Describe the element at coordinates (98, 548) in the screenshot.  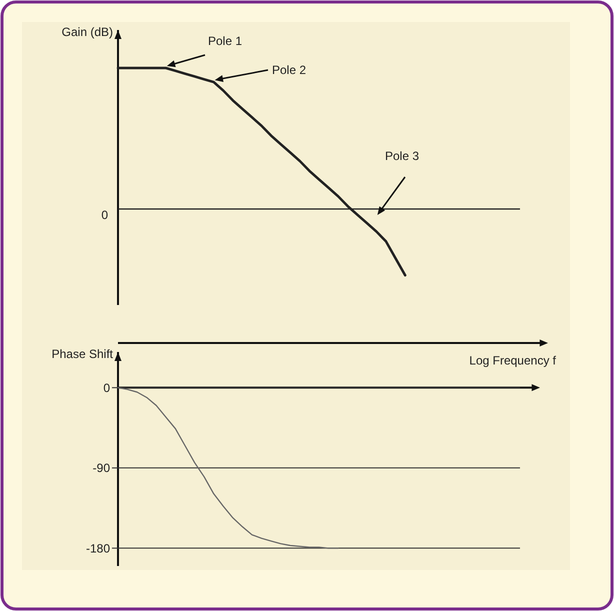
I see `y-tick-label: -180` at that location.